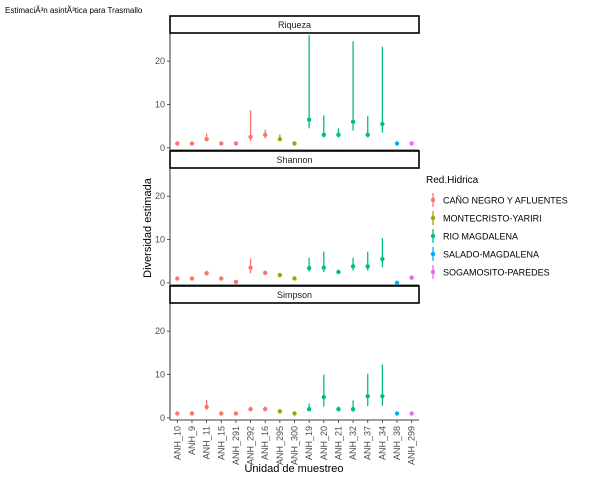 This screenshot has width=600, height=480. I want to click on legend-item-2: RIO MAGDALENA, so click(474, 236).